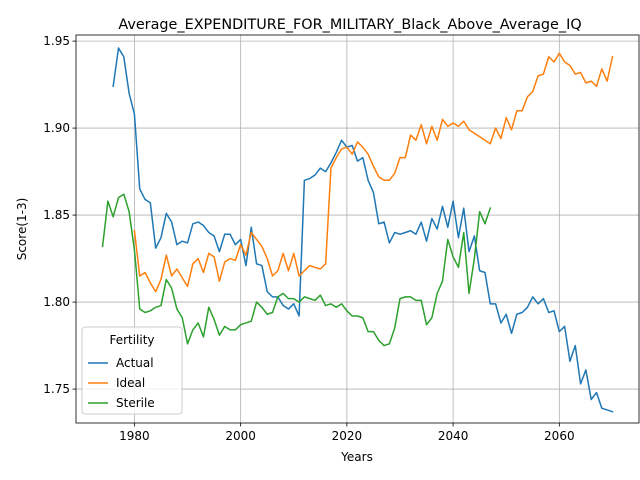 This screenshot has height=480, width=640. Describe the element at coordinates (131, 340) in the screenshot. I see `legend-title: Fertility` at that location.